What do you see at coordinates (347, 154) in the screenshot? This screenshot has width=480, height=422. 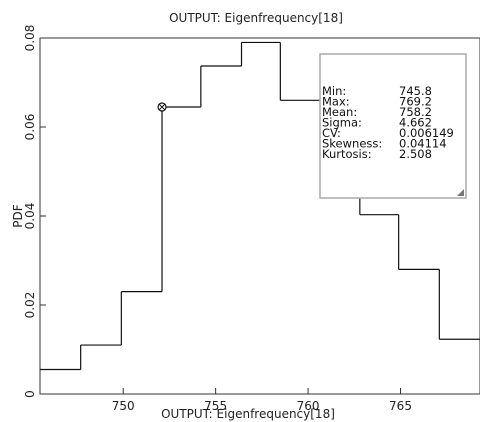 I see `stat-label: Kurtosis:` at bounding box center [347, 154].